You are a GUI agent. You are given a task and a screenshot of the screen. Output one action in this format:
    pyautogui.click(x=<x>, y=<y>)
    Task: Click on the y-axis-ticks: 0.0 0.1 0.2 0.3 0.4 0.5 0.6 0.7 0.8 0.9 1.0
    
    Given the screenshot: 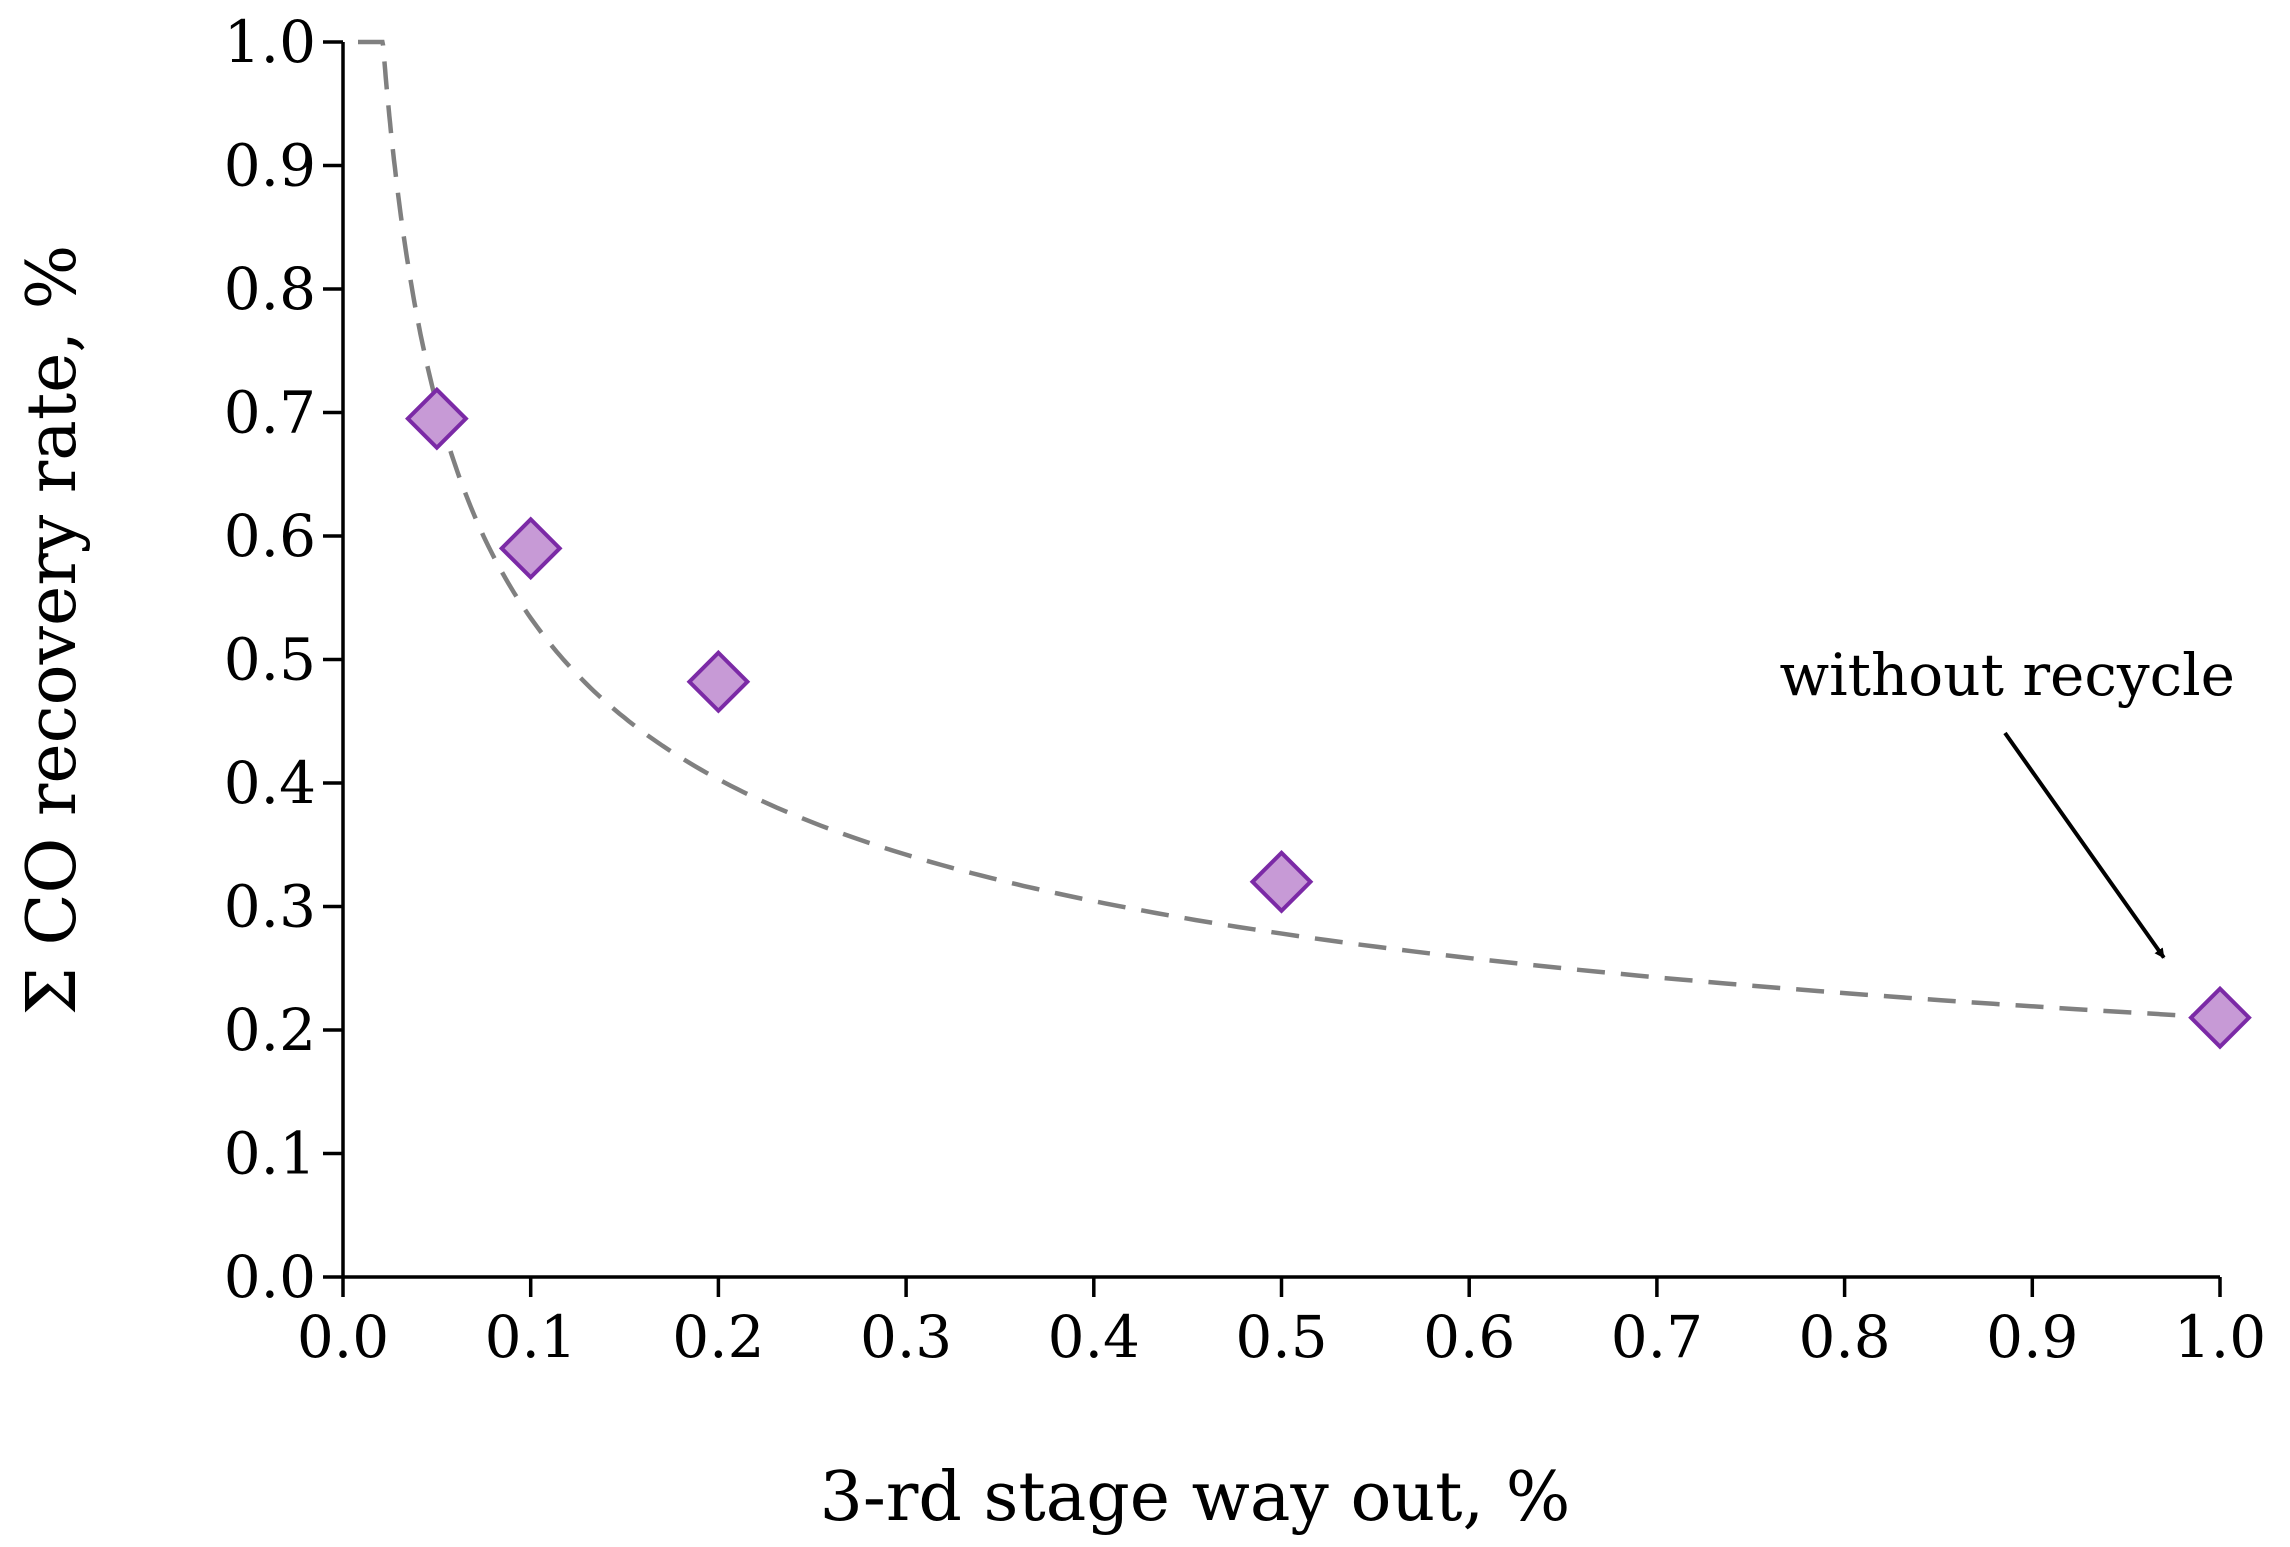 What is the action you would take?
    pyautogui.click(x=283, y=659)
    